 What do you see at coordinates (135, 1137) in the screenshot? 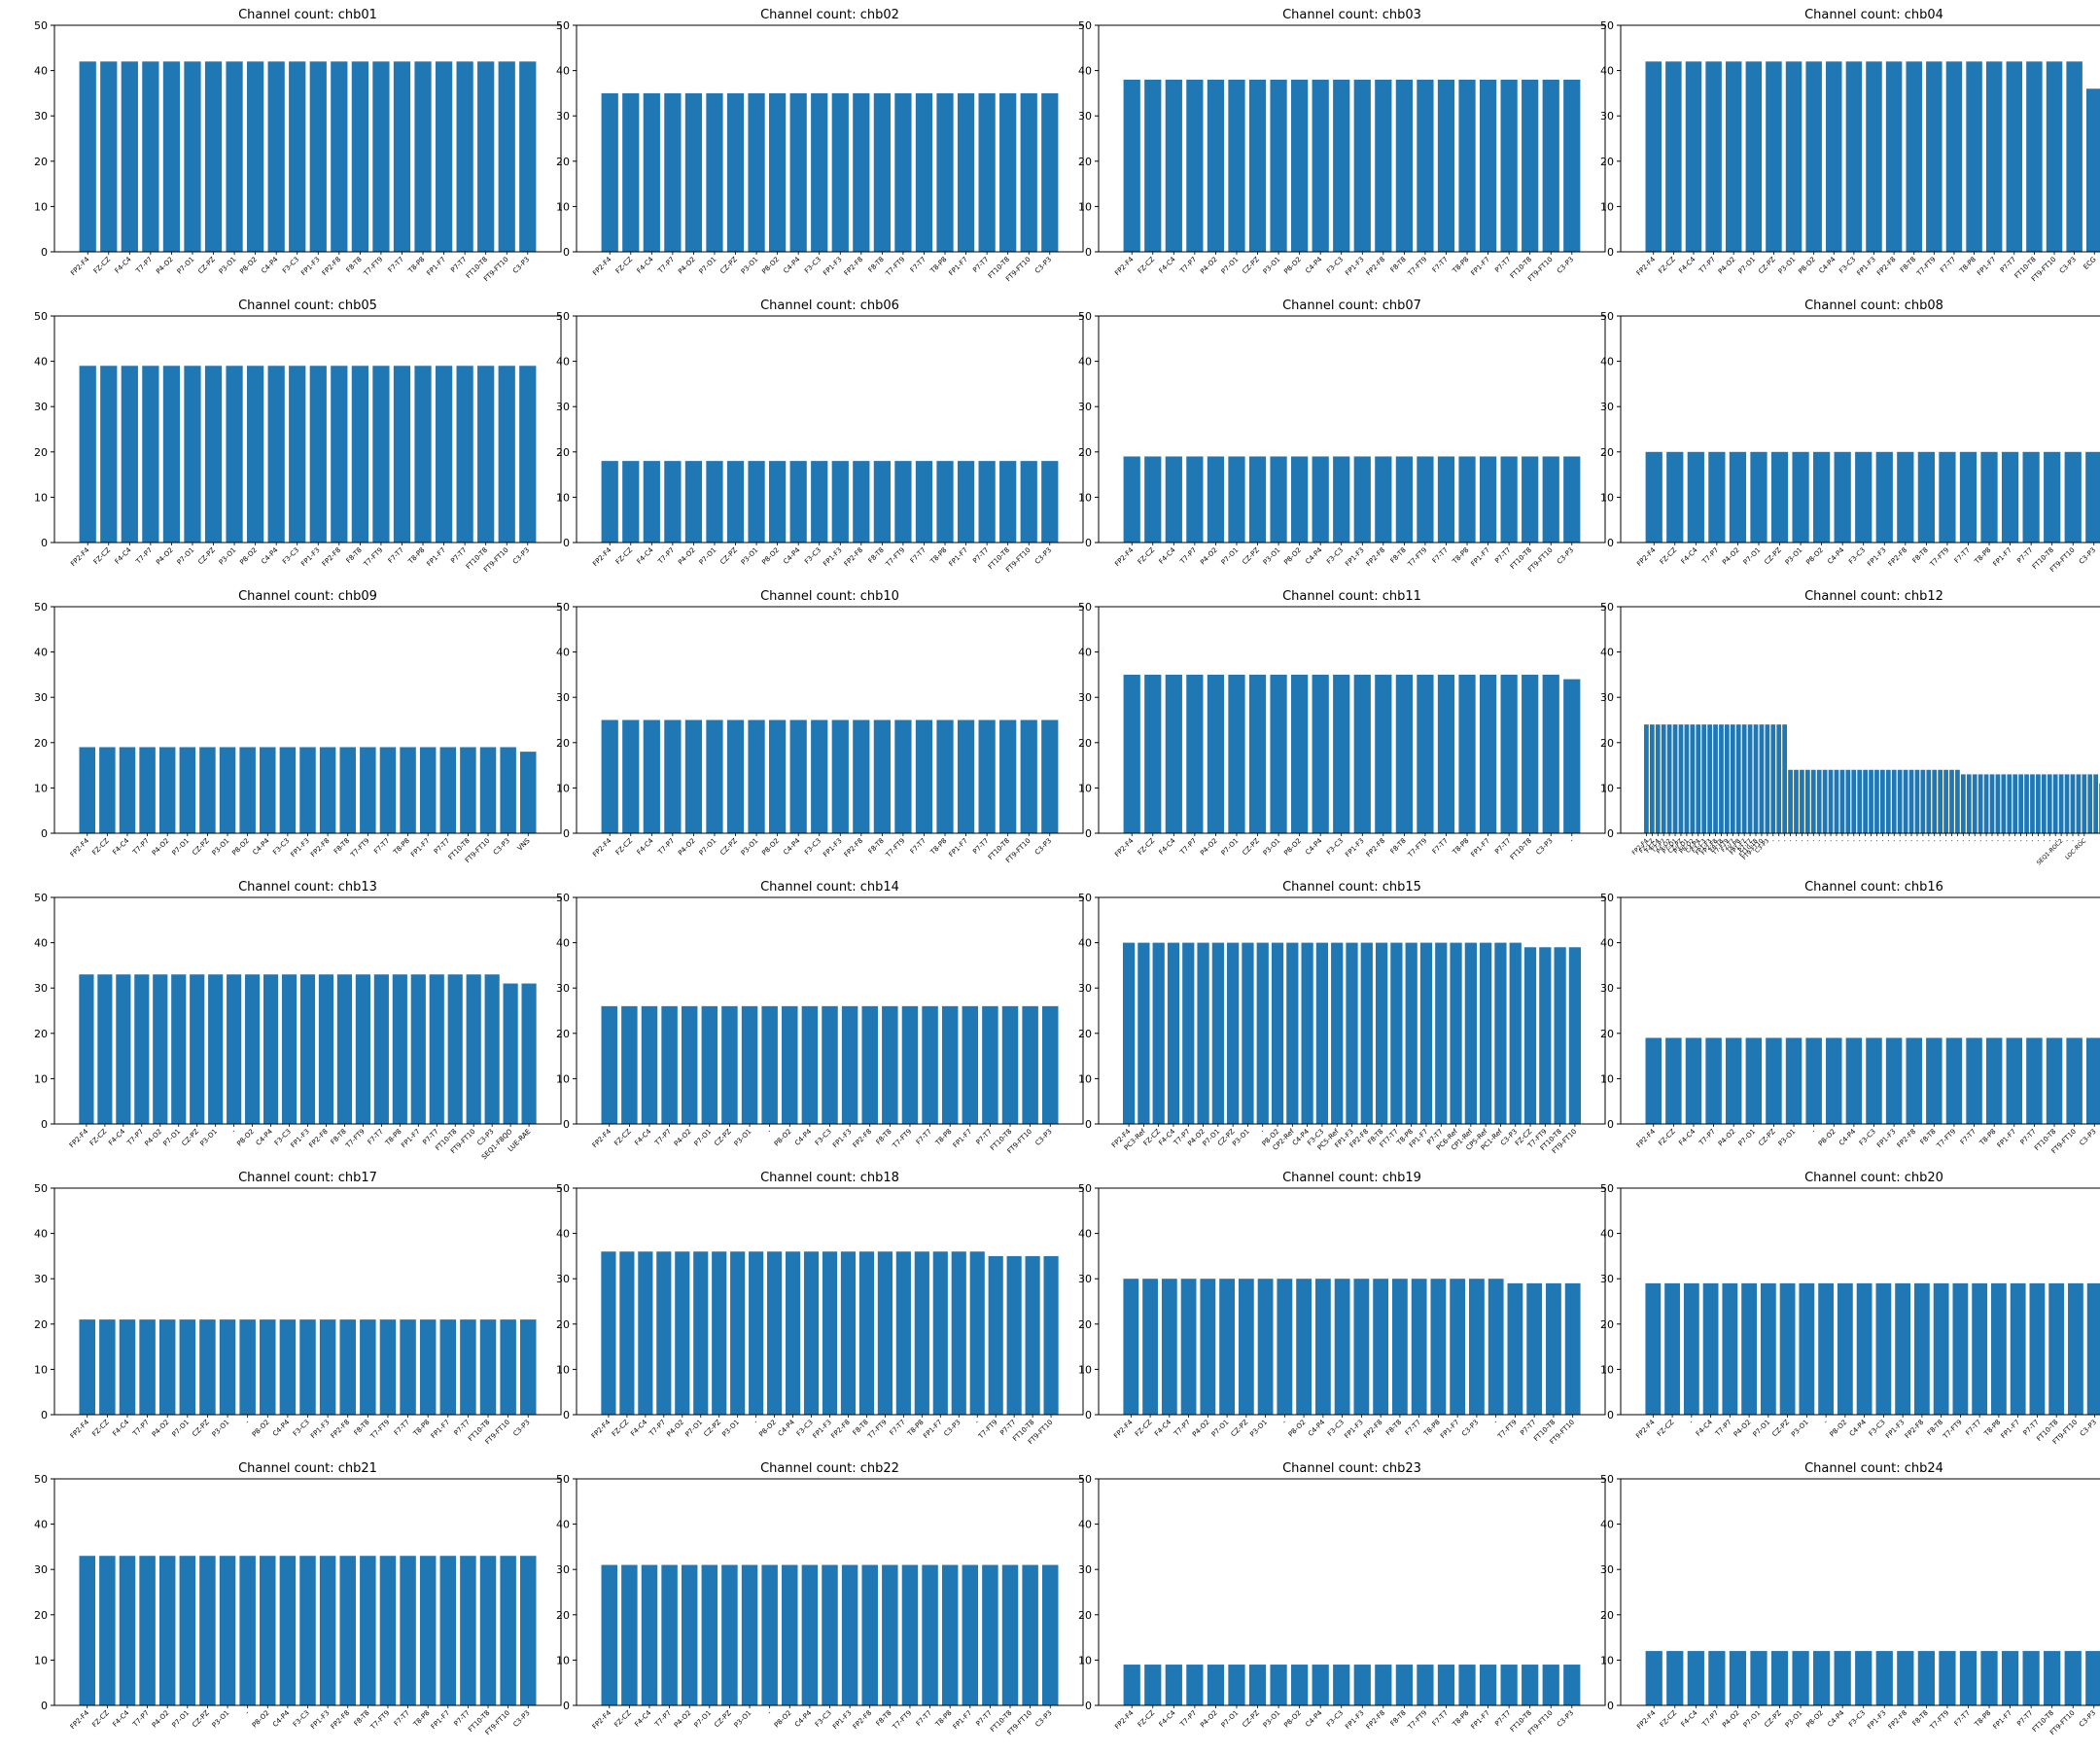
I see `x-tick-label: T7-P7` at bounding box center [135, 1137].